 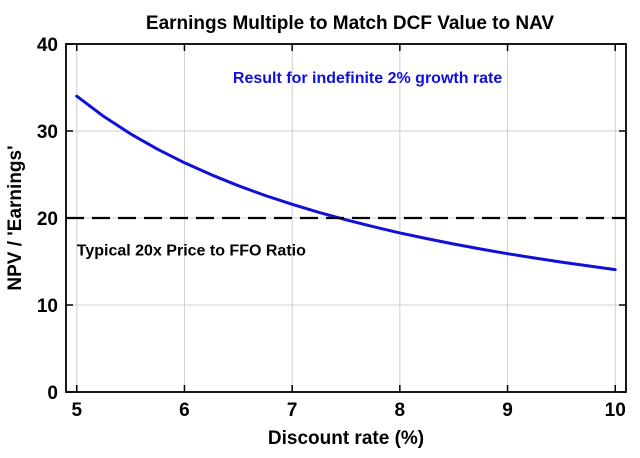 I want to click on y-axis-title: NPV / 'Earnings', so click(x=15, y=217).